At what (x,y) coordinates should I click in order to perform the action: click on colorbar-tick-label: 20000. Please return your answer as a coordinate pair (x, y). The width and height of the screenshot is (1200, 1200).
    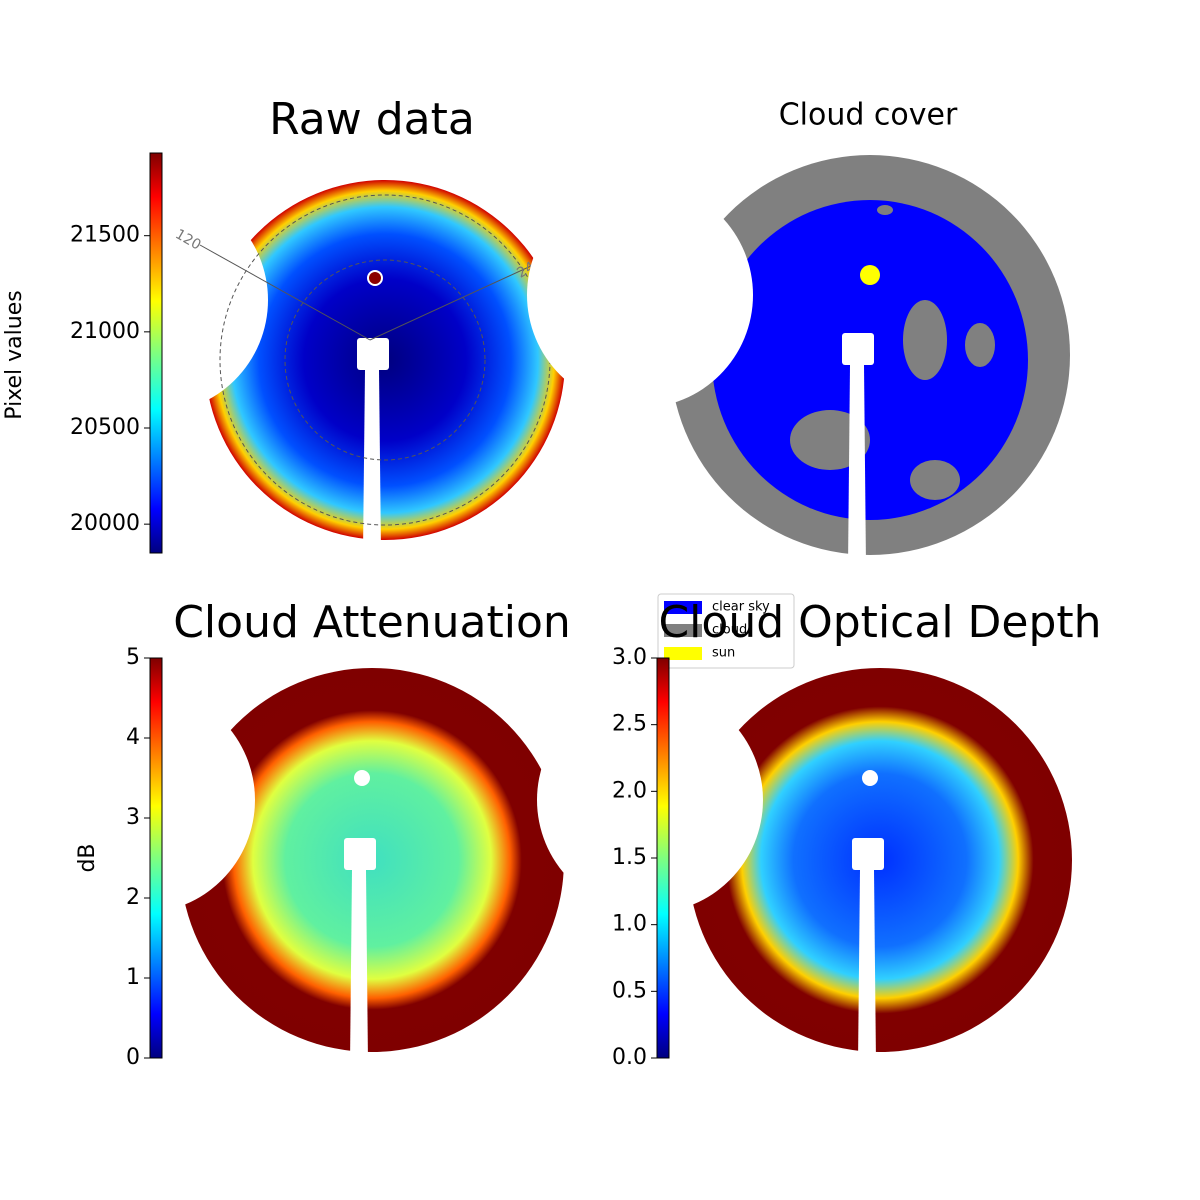
    Looking at the image, I should click on (105, 523).